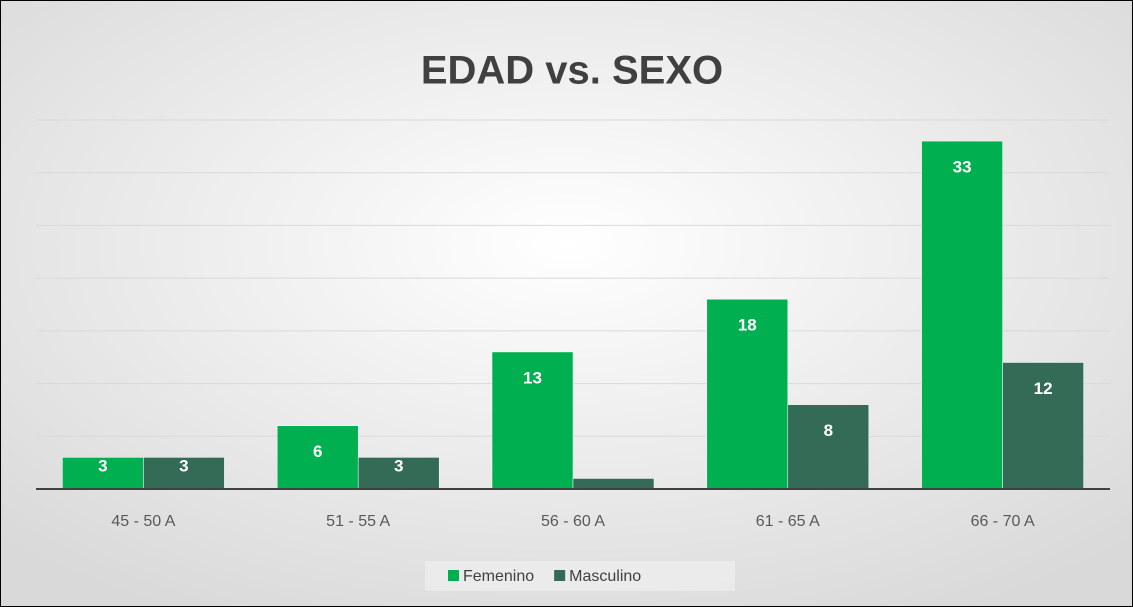  I want to click on chart-title: EDAD vs. SEXO, so click(572, 71).